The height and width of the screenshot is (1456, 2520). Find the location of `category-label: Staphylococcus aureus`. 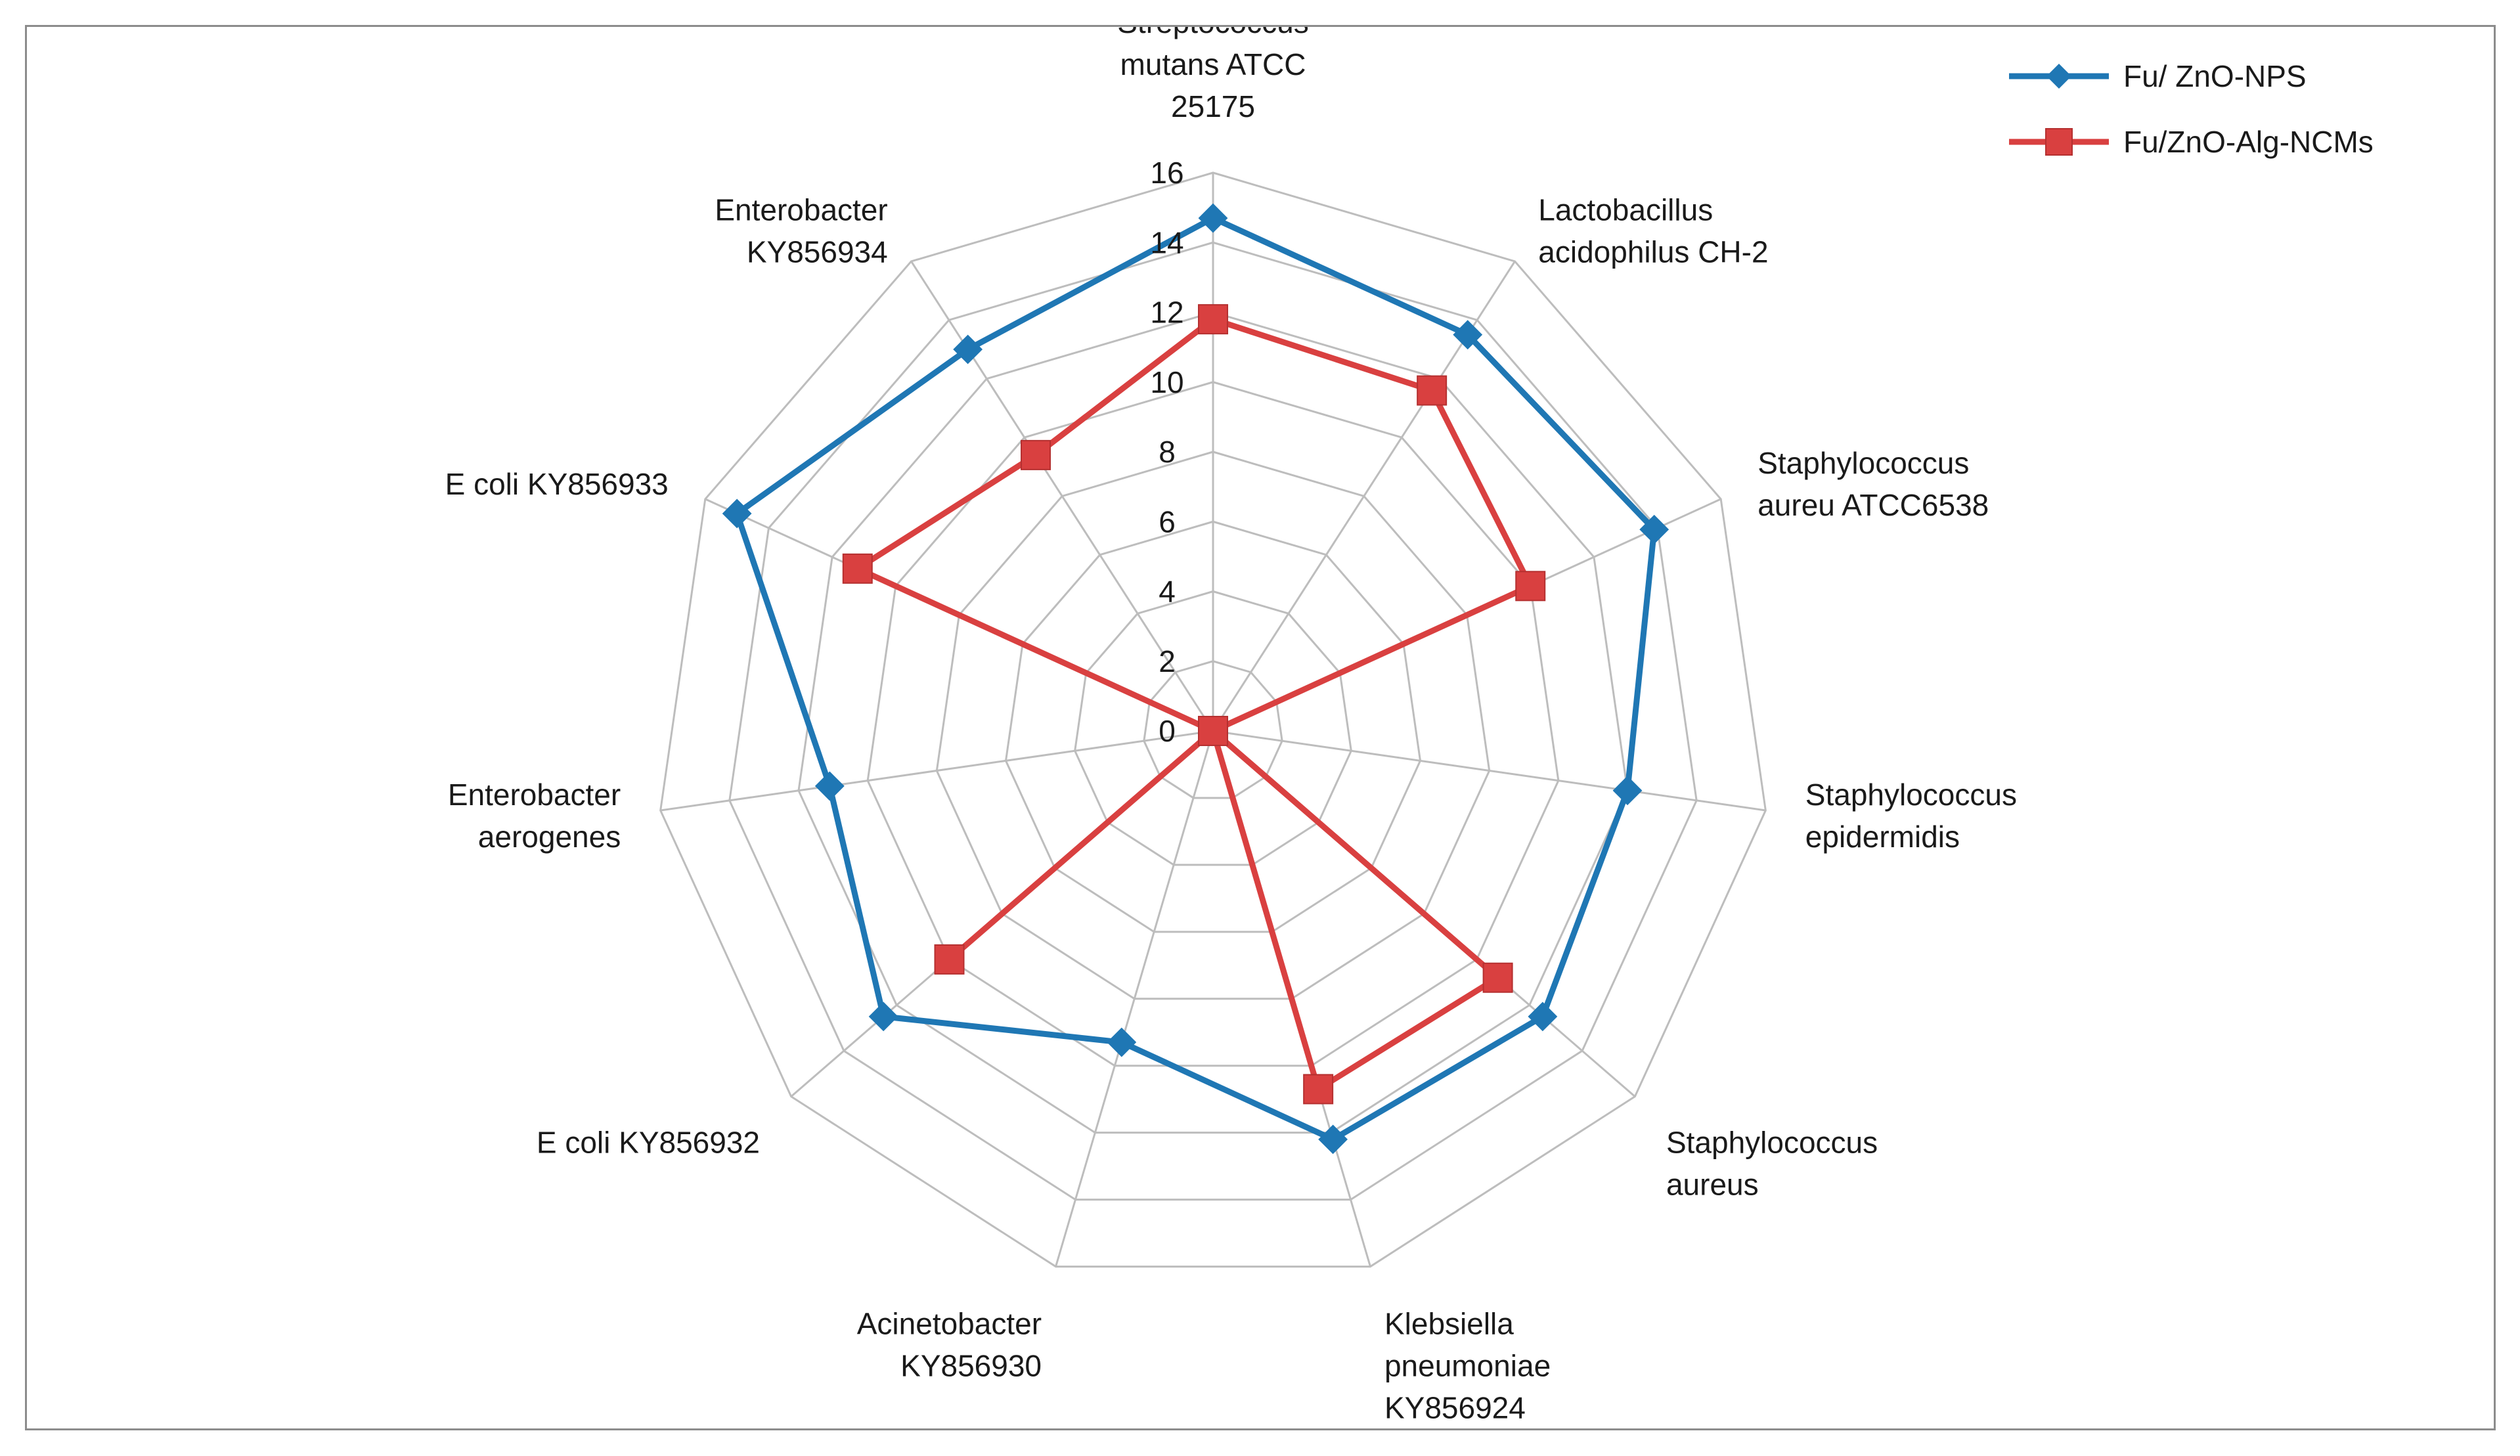

category-label: Staphylococcus aureus is located at coordinates (1772, 1164).